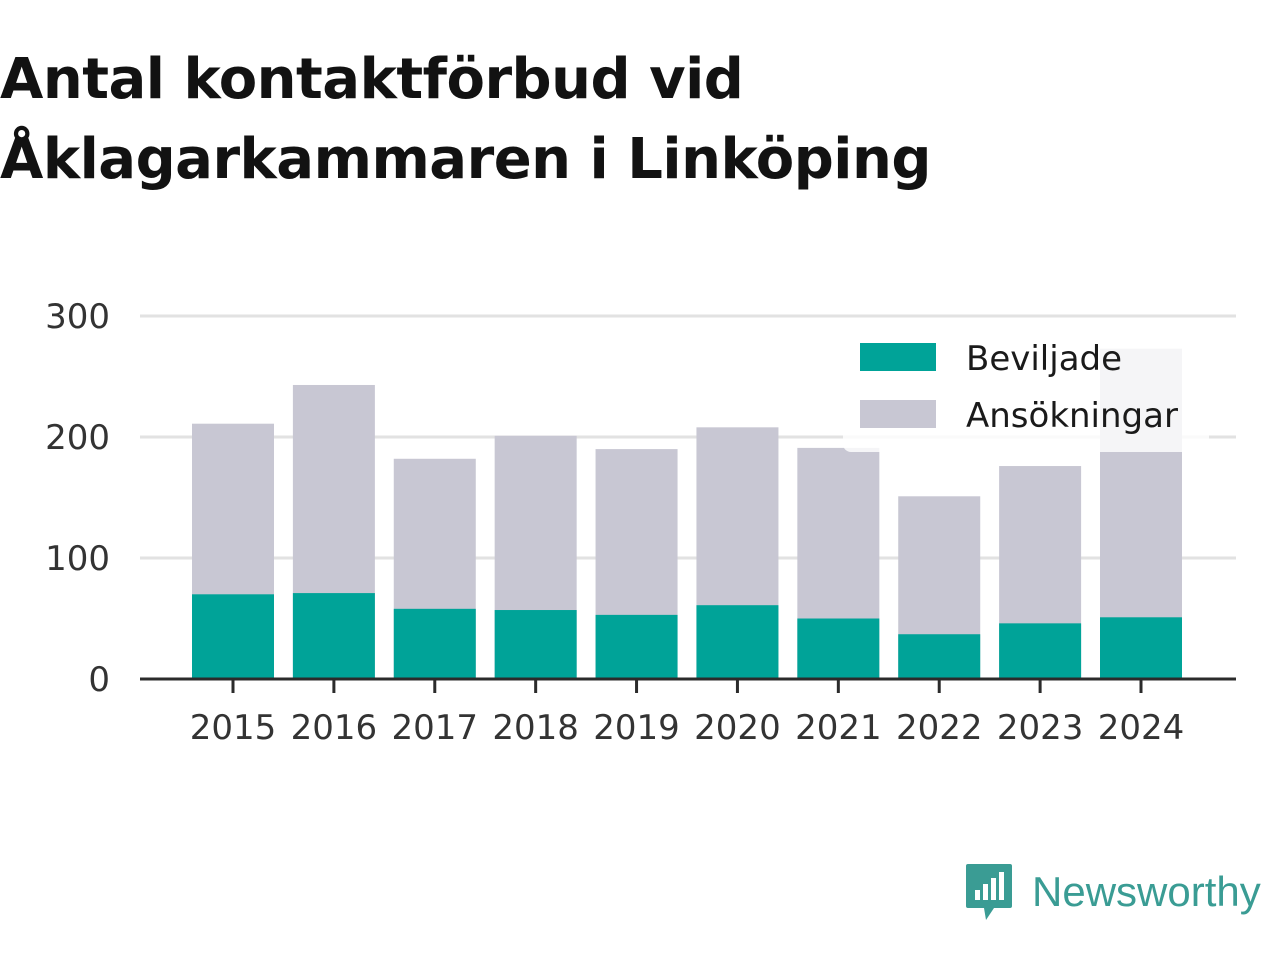 The width and height of the screenshot is (1280, 960). What do you see at coordinates (636, 728) in the screenshot?
I see `x-tick-label-2019: 2019` at bounding box center [636, 728].